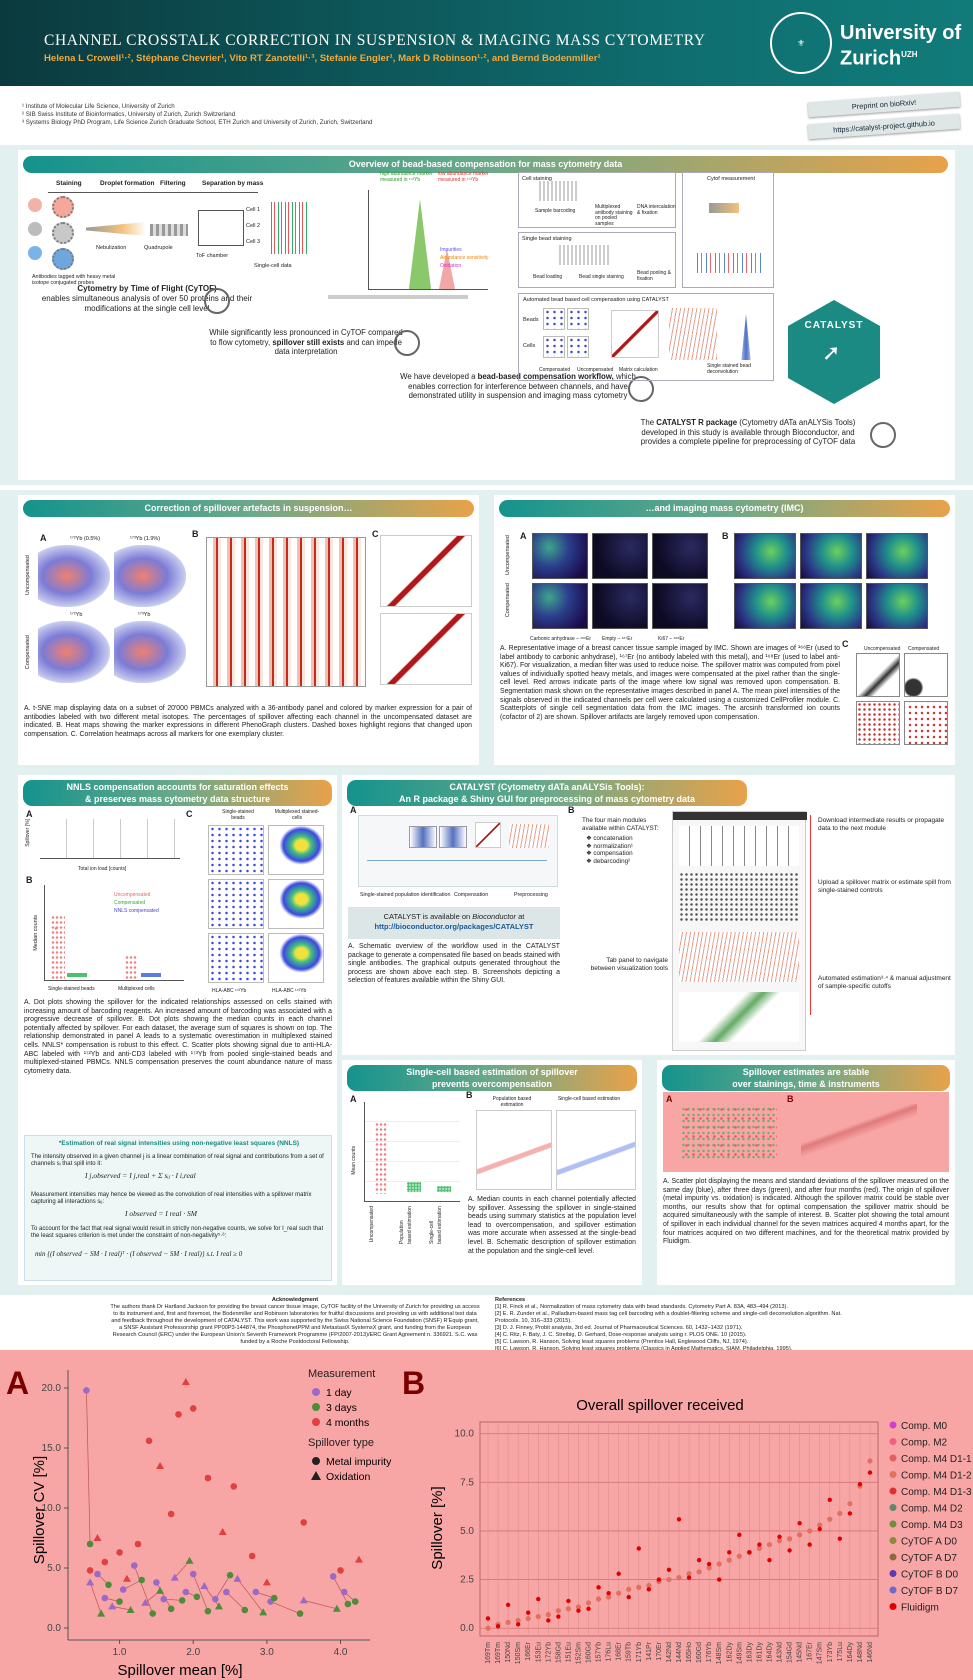 The image size is (973, 1680). What do you see at coordinates (405, 895) in the screenshot?
I see `workflow-step: Single-stained population identification` at bounding box center [405, 895].